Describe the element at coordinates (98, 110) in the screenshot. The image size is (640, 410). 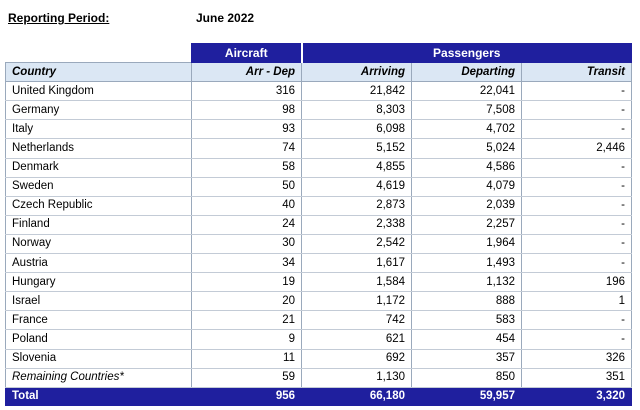
I see `cell-country: Germany` at that location.